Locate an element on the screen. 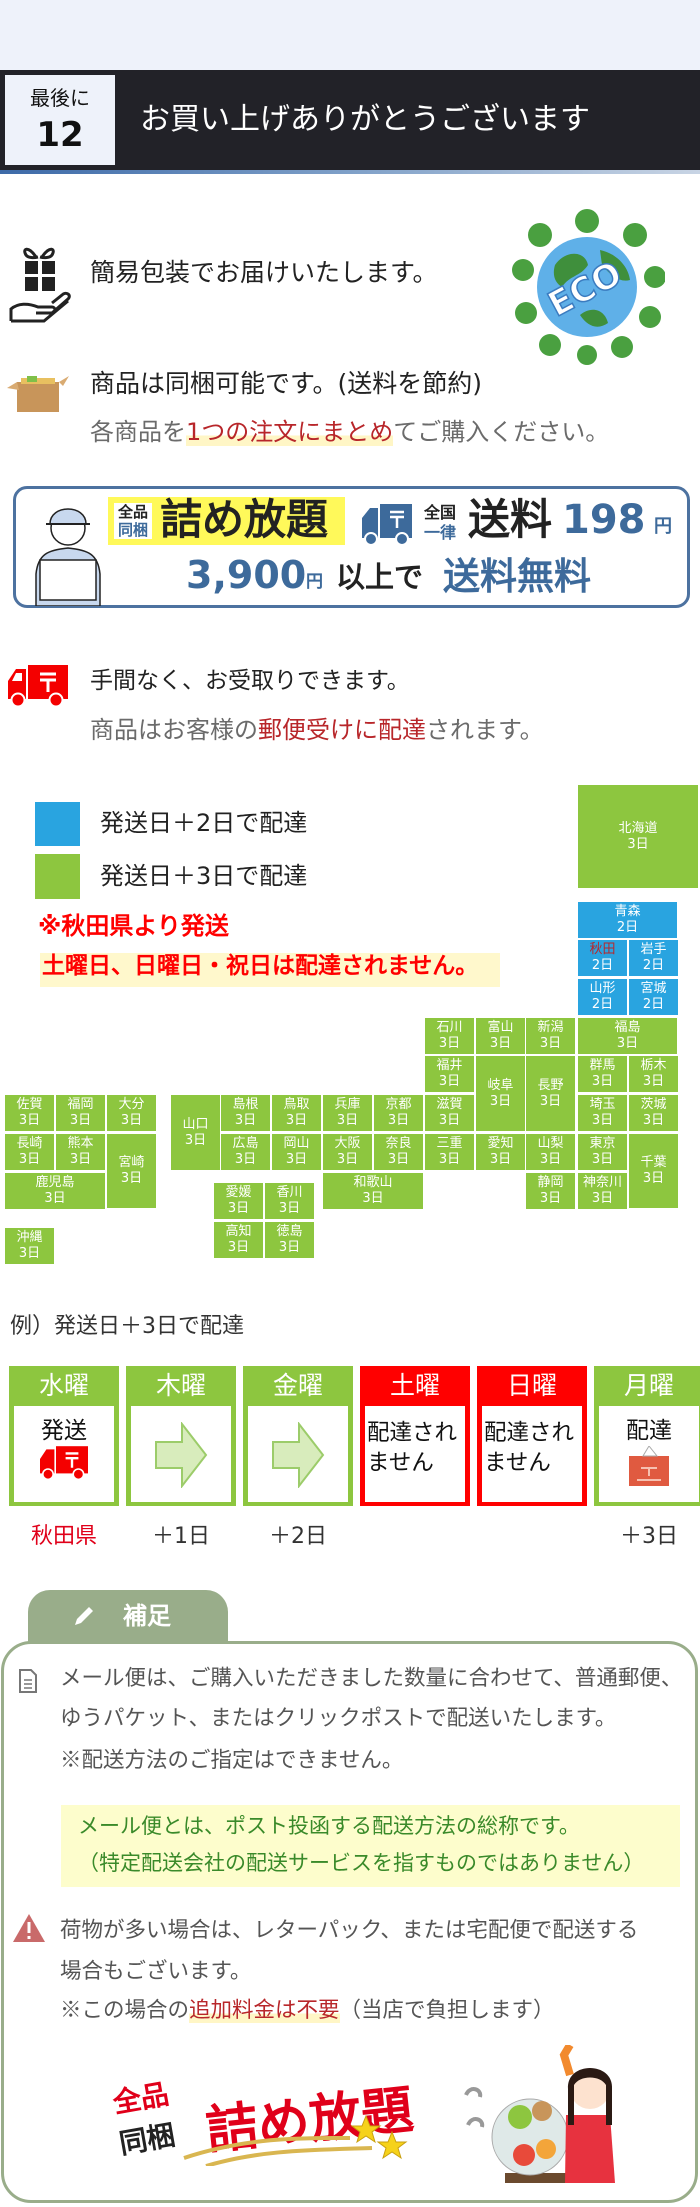  warning-line3-pre: ※この場合の is located at coordinates (125, 2010).